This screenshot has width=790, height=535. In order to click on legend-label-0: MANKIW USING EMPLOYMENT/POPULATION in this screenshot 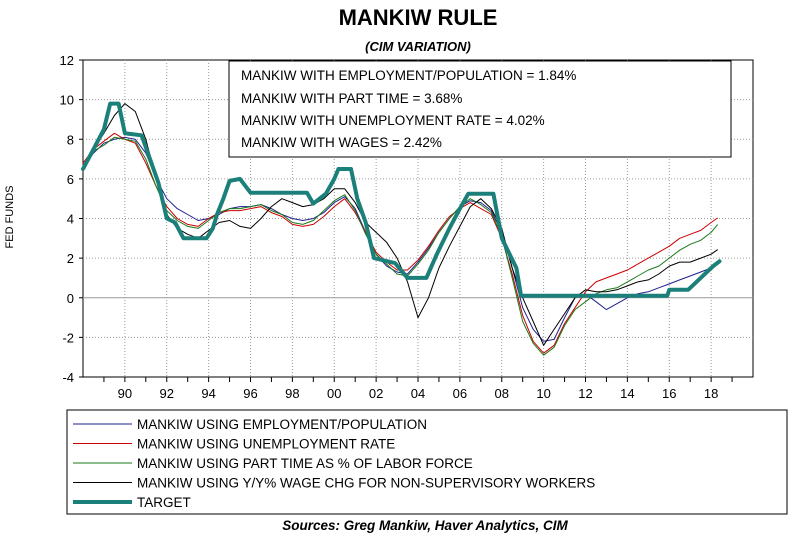, I will do `click(282, 424)`.